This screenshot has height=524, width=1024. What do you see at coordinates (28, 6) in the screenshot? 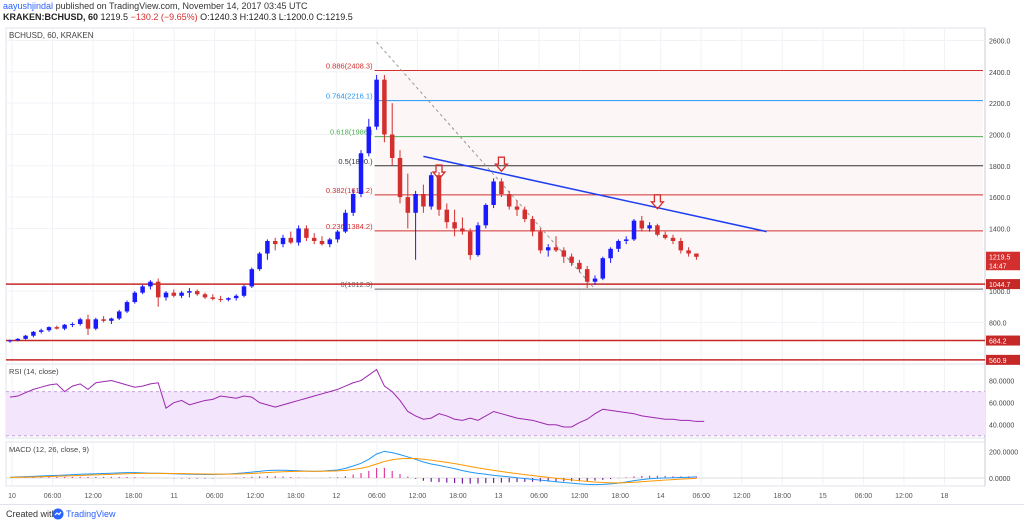
I see `author-link: aayushjindal` at bounding box center [28, 6].